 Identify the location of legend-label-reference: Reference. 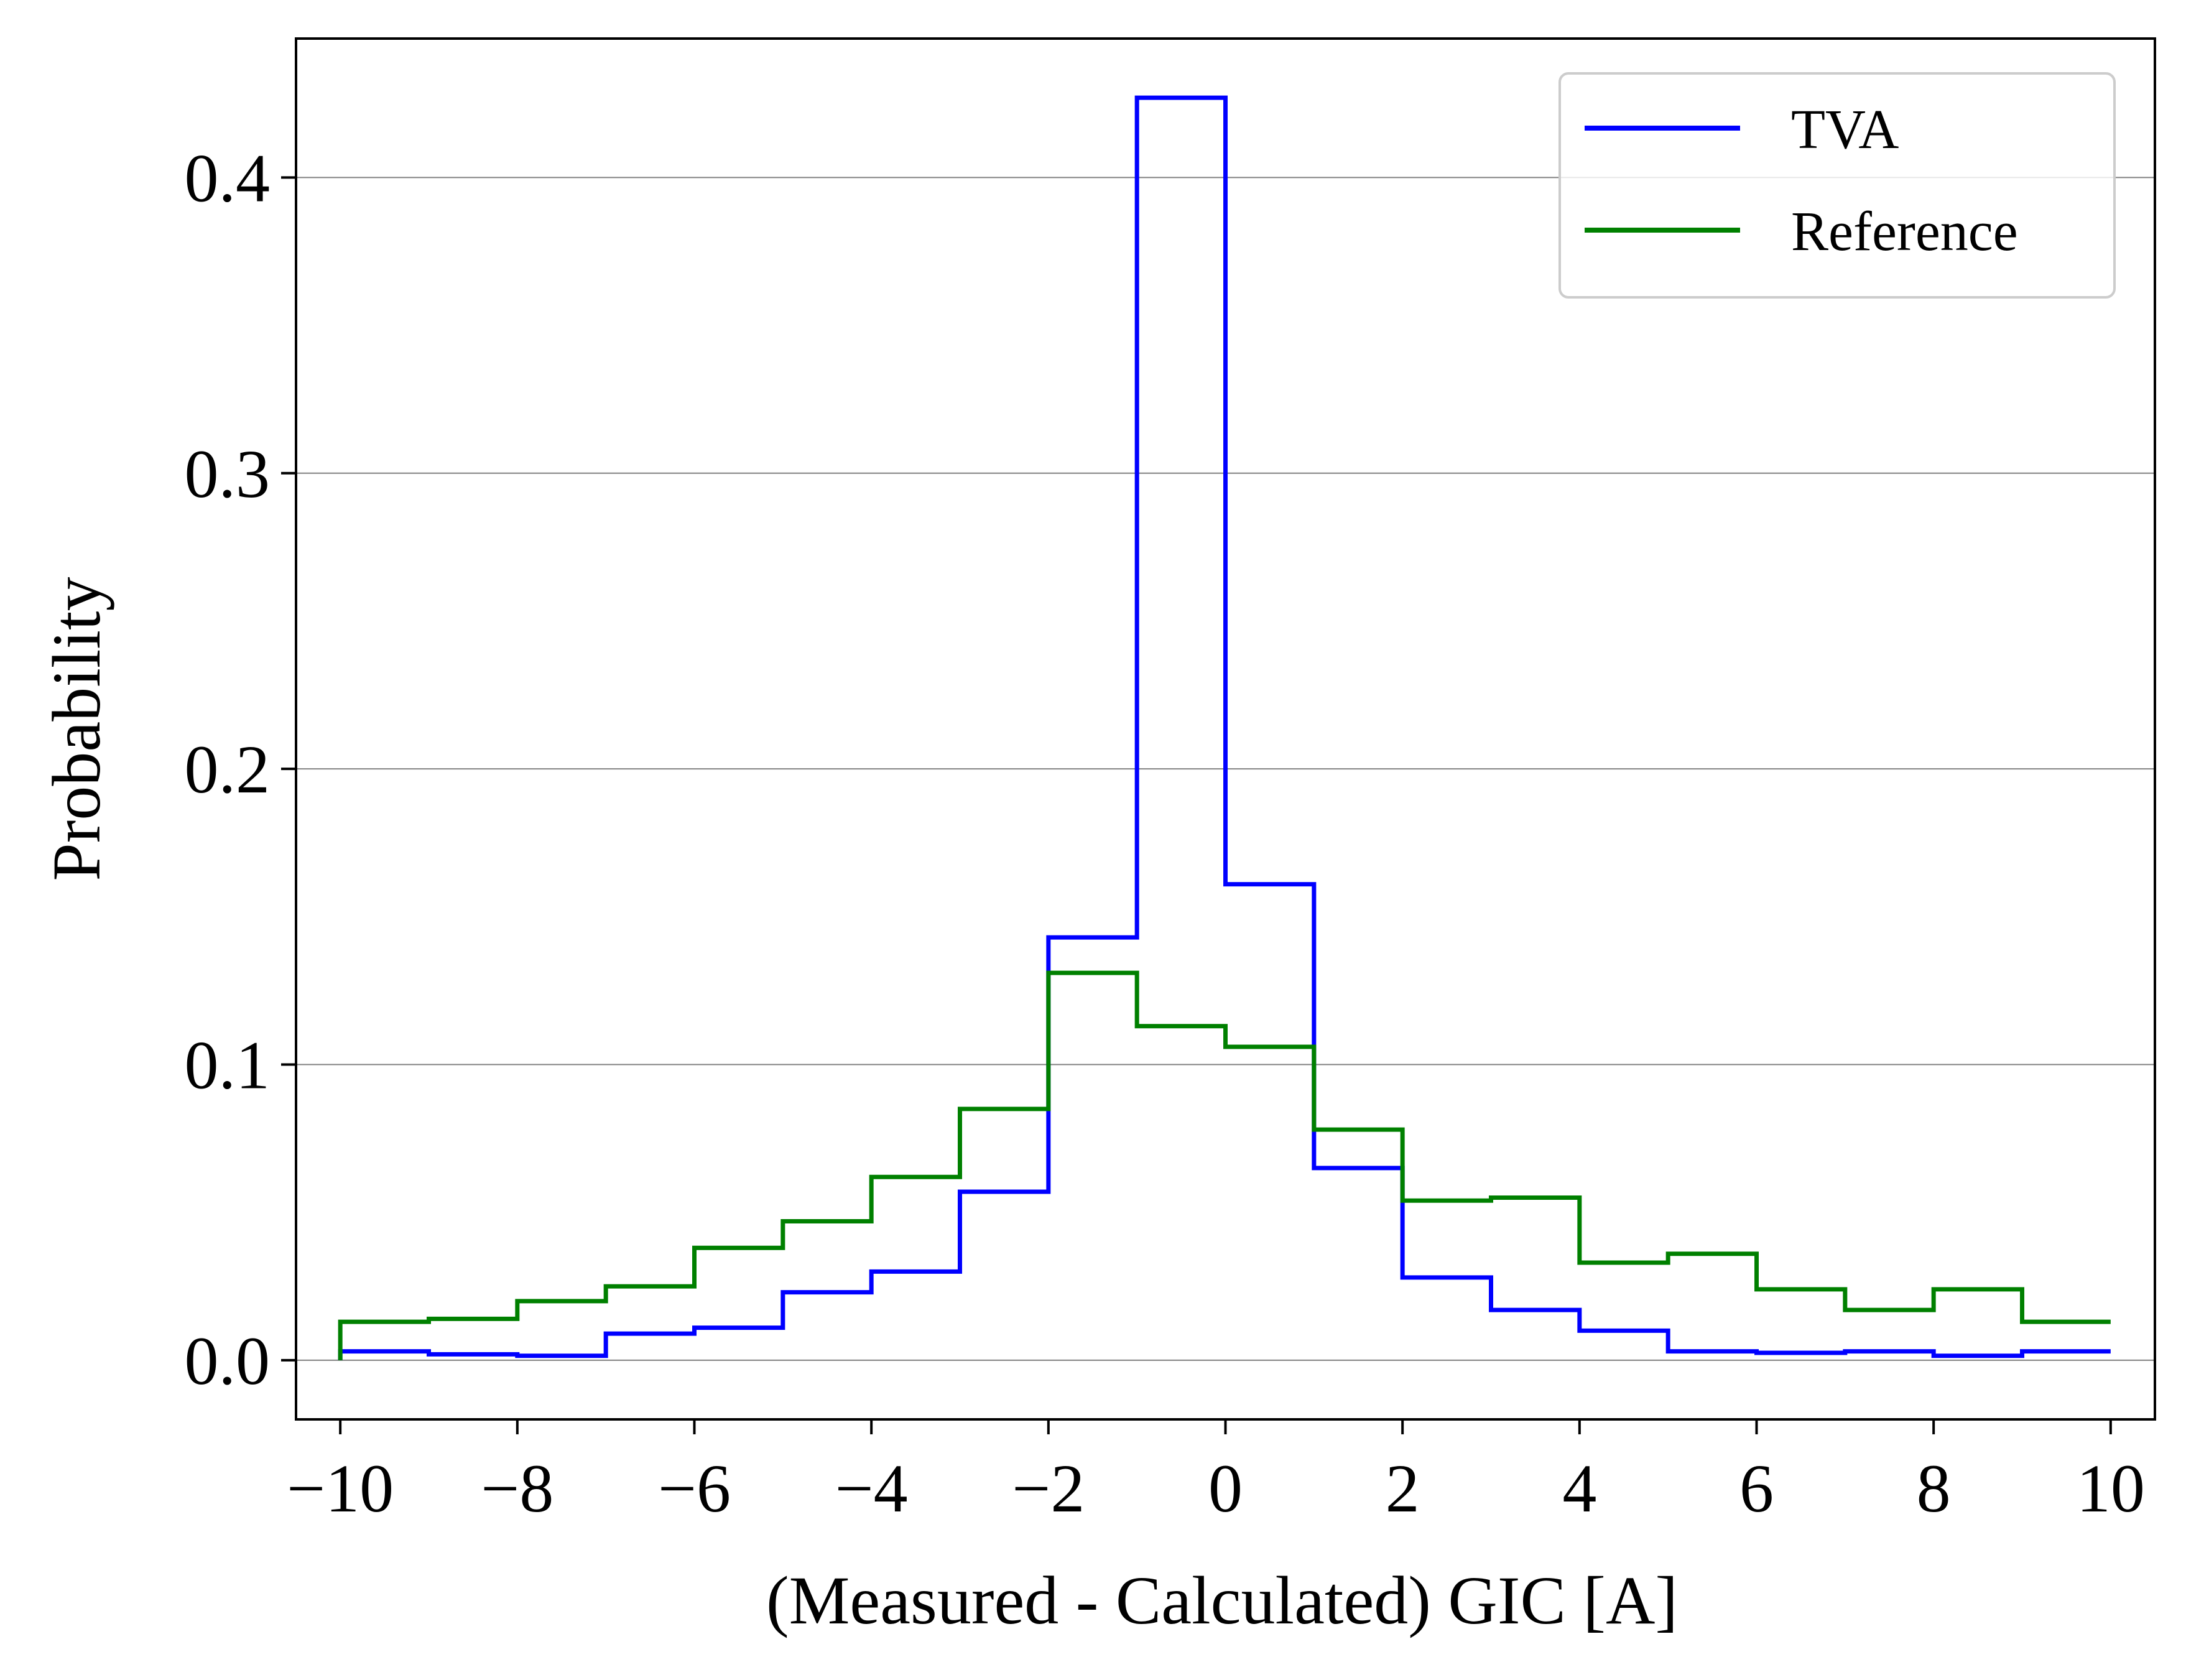
(1904, 231).